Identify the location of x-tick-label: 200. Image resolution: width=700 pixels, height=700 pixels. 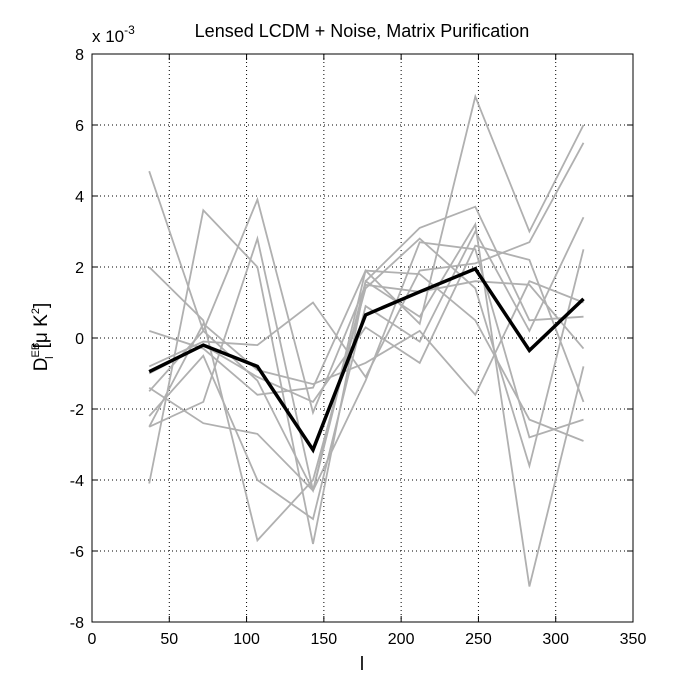
(401, 639).